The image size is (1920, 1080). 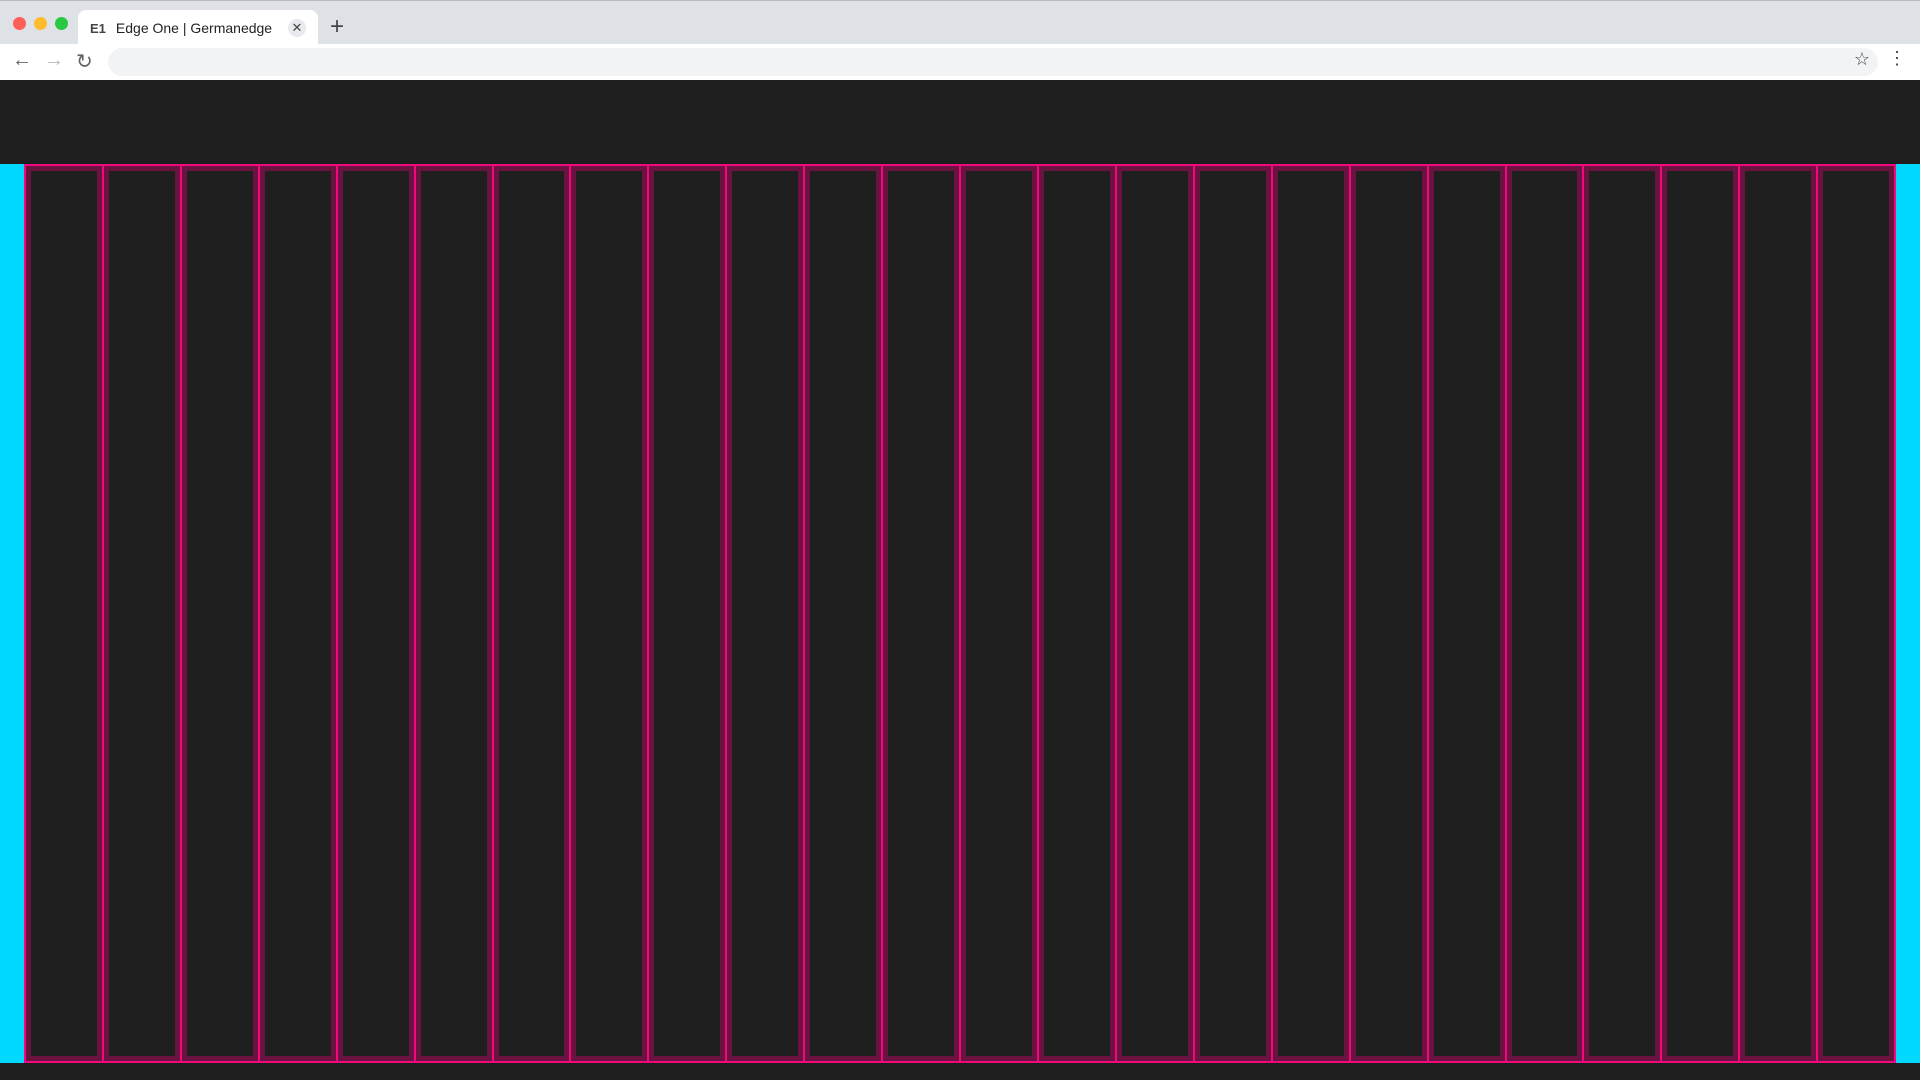 What do you see at coordinates (84, 62) in the screenshot?
I see `reload-icon: ↻` at bounding box center [84, 62].